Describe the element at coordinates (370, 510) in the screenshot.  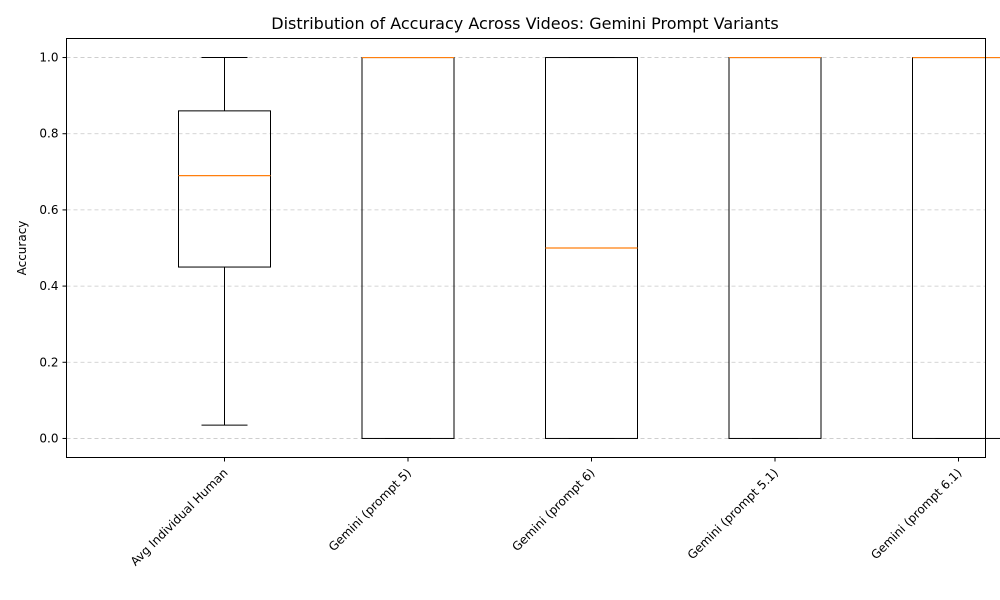
I see `x-tick-label: Gemini (prompt 5)` at that location.